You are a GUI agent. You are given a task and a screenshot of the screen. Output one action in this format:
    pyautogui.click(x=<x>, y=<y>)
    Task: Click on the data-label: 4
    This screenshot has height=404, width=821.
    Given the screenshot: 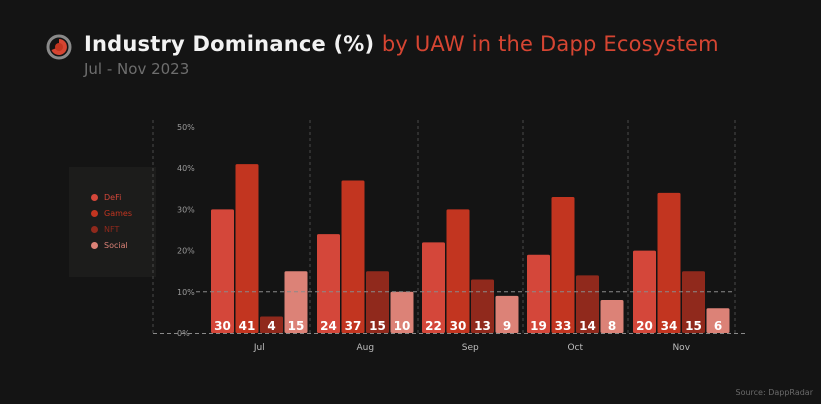 What is the action you would take?
    pyautogui.click(x=271, y=326)
    